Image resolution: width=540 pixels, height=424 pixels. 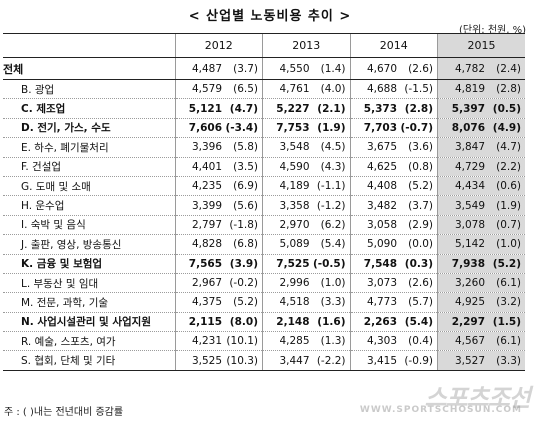 I want to click on industry-label: N. 사업시설관리 및 사업지원, so click(x=89, y=322).